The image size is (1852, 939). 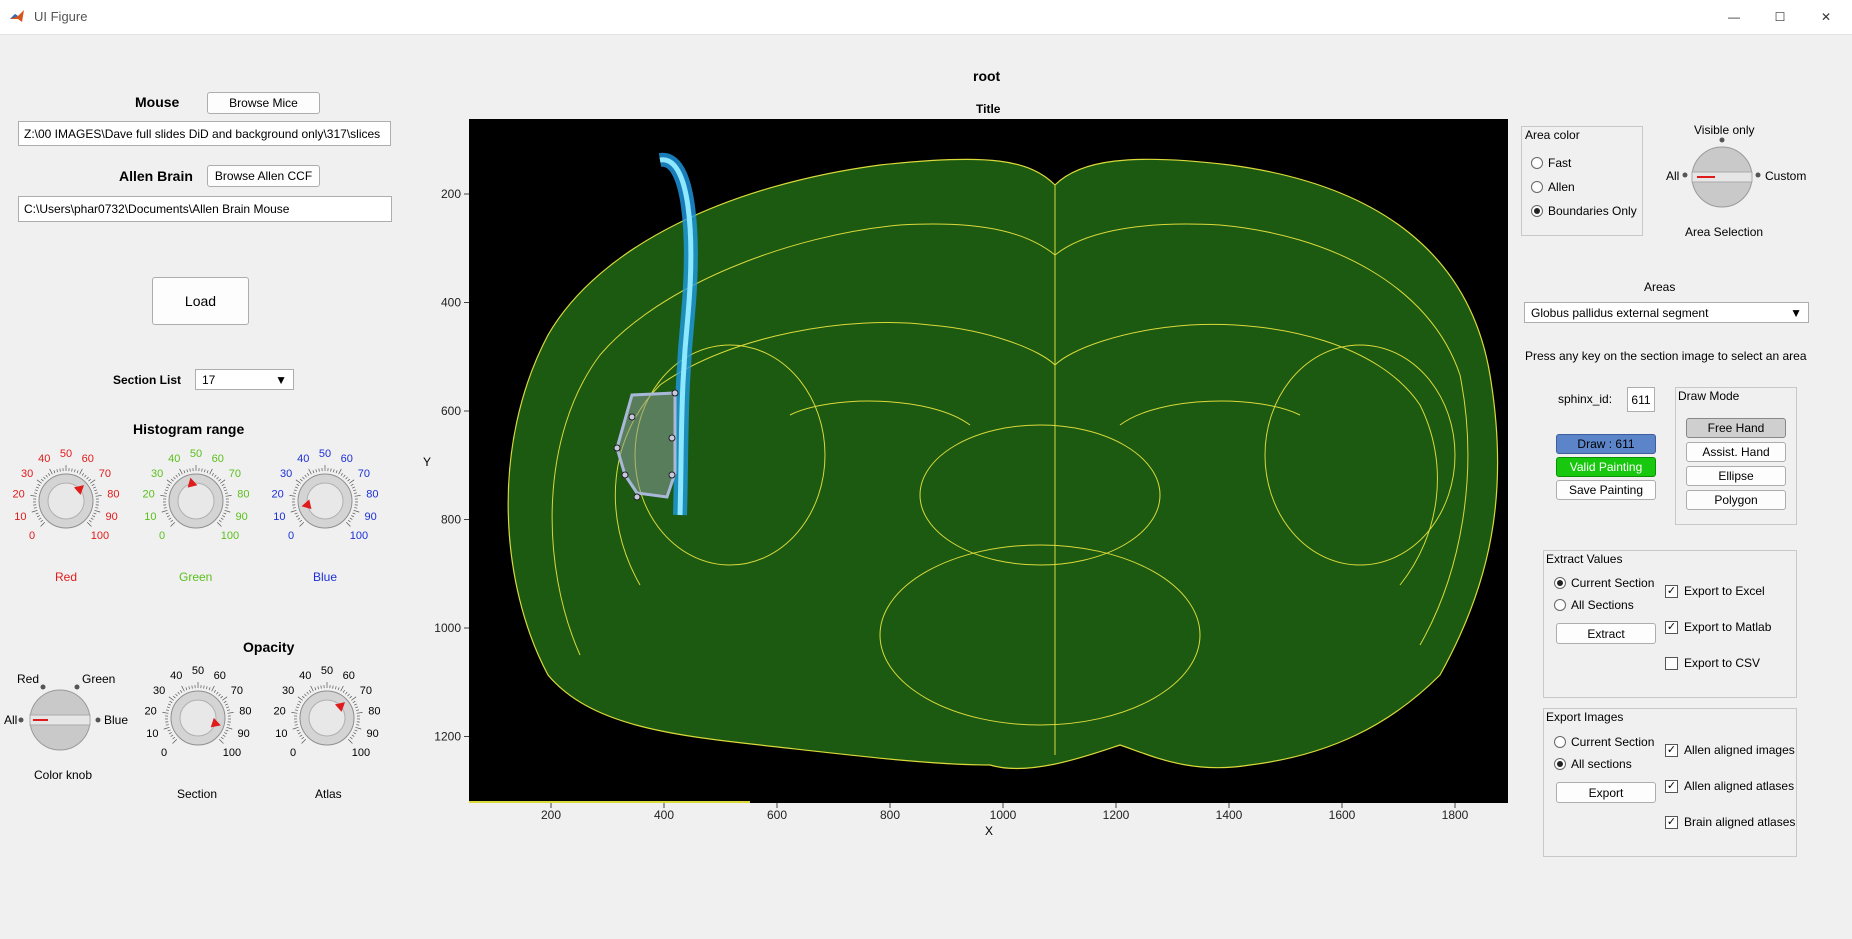 I want to click on x-axis-label: X, so click(x=989, y=831).